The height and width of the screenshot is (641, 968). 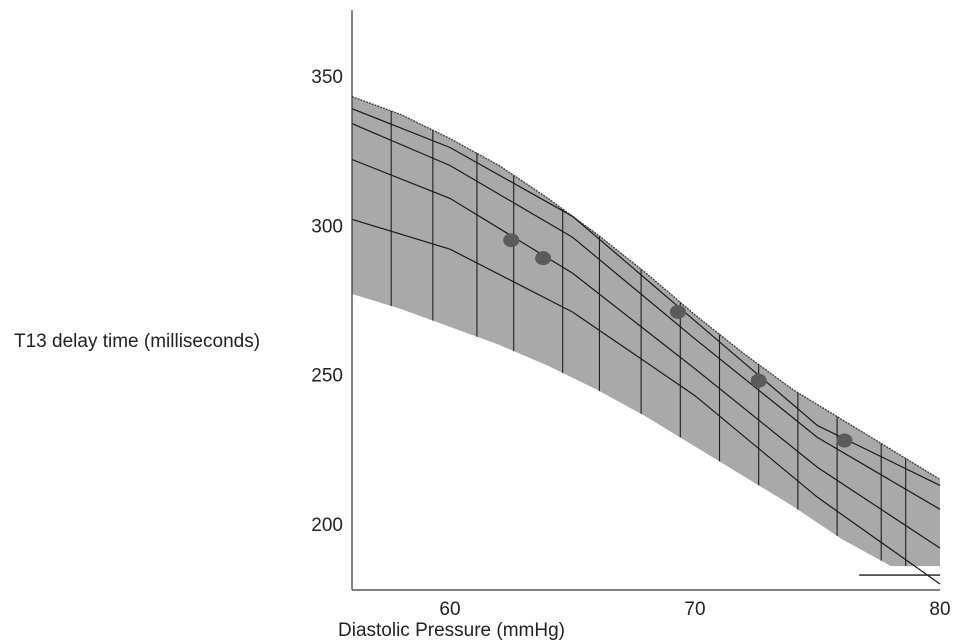 I want to click on y-tick-label: 250, so click(x=327, y=376).